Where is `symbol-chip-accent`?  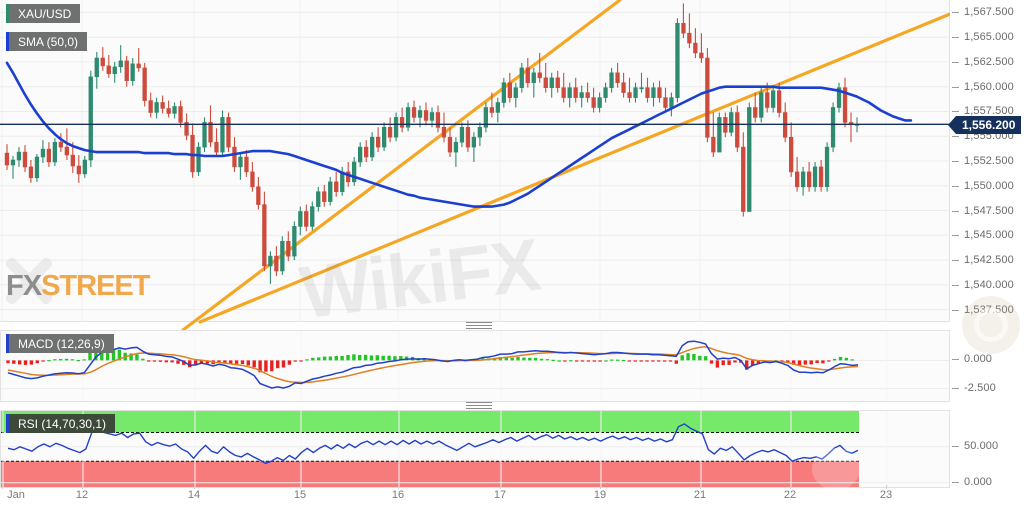
symbol-chip-accent is located at coordinates (7, 13).